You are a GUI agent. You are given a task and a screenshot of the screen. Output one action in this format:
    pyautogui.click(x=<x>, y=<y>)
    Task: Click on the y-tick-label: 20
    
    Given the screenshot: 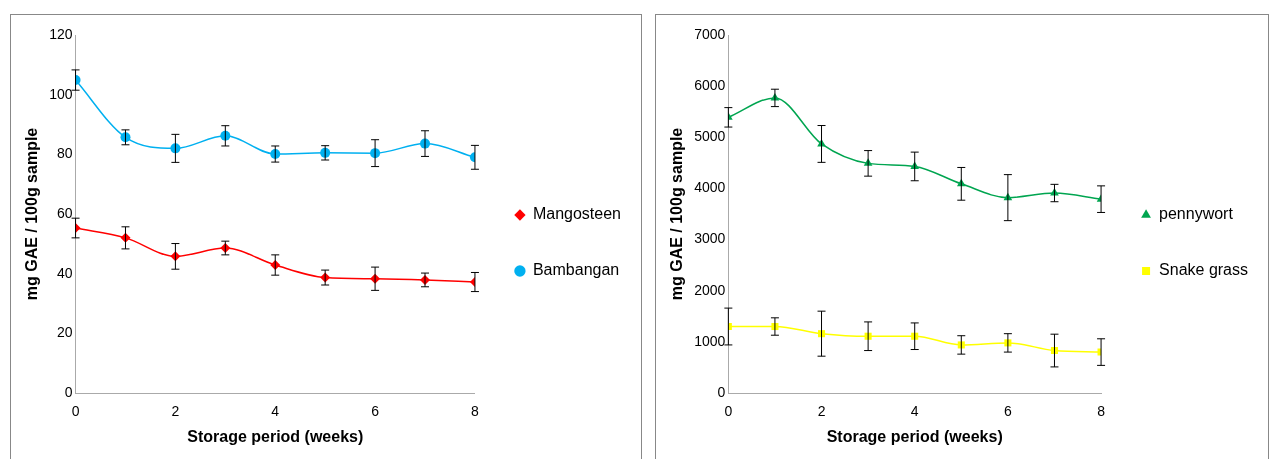 What is the action you would take?
    pyautogui.click(x=64, y=332)
    